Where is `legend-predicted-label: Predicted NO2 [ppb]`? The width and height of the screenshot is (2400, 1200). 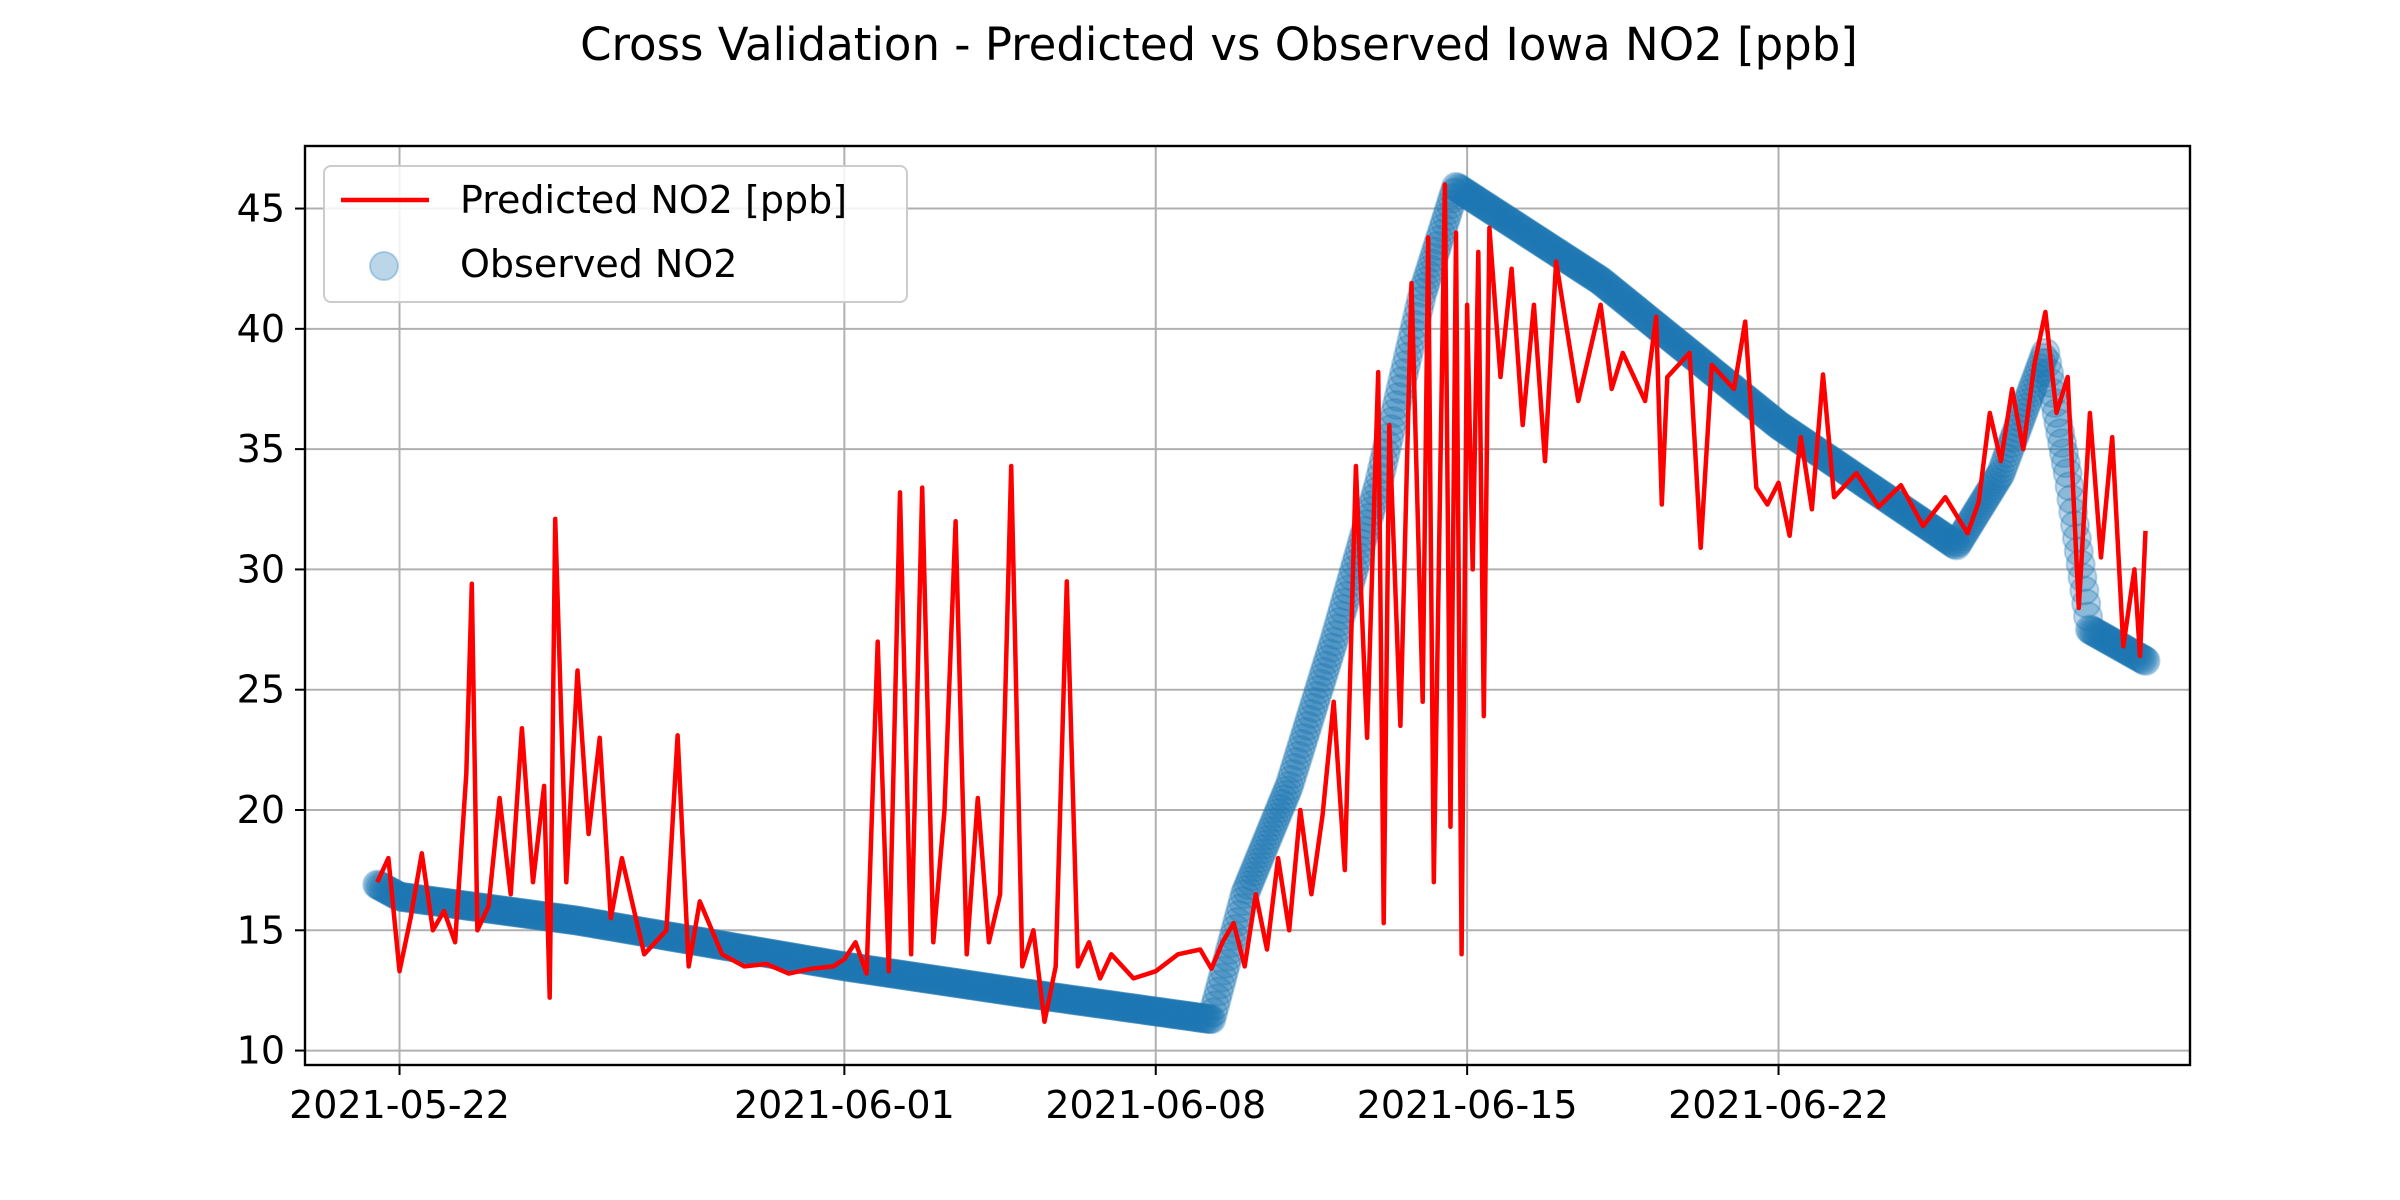
legend-predicted-label: Predicted NO2 [ppb] is located at coordinates (653, 200).